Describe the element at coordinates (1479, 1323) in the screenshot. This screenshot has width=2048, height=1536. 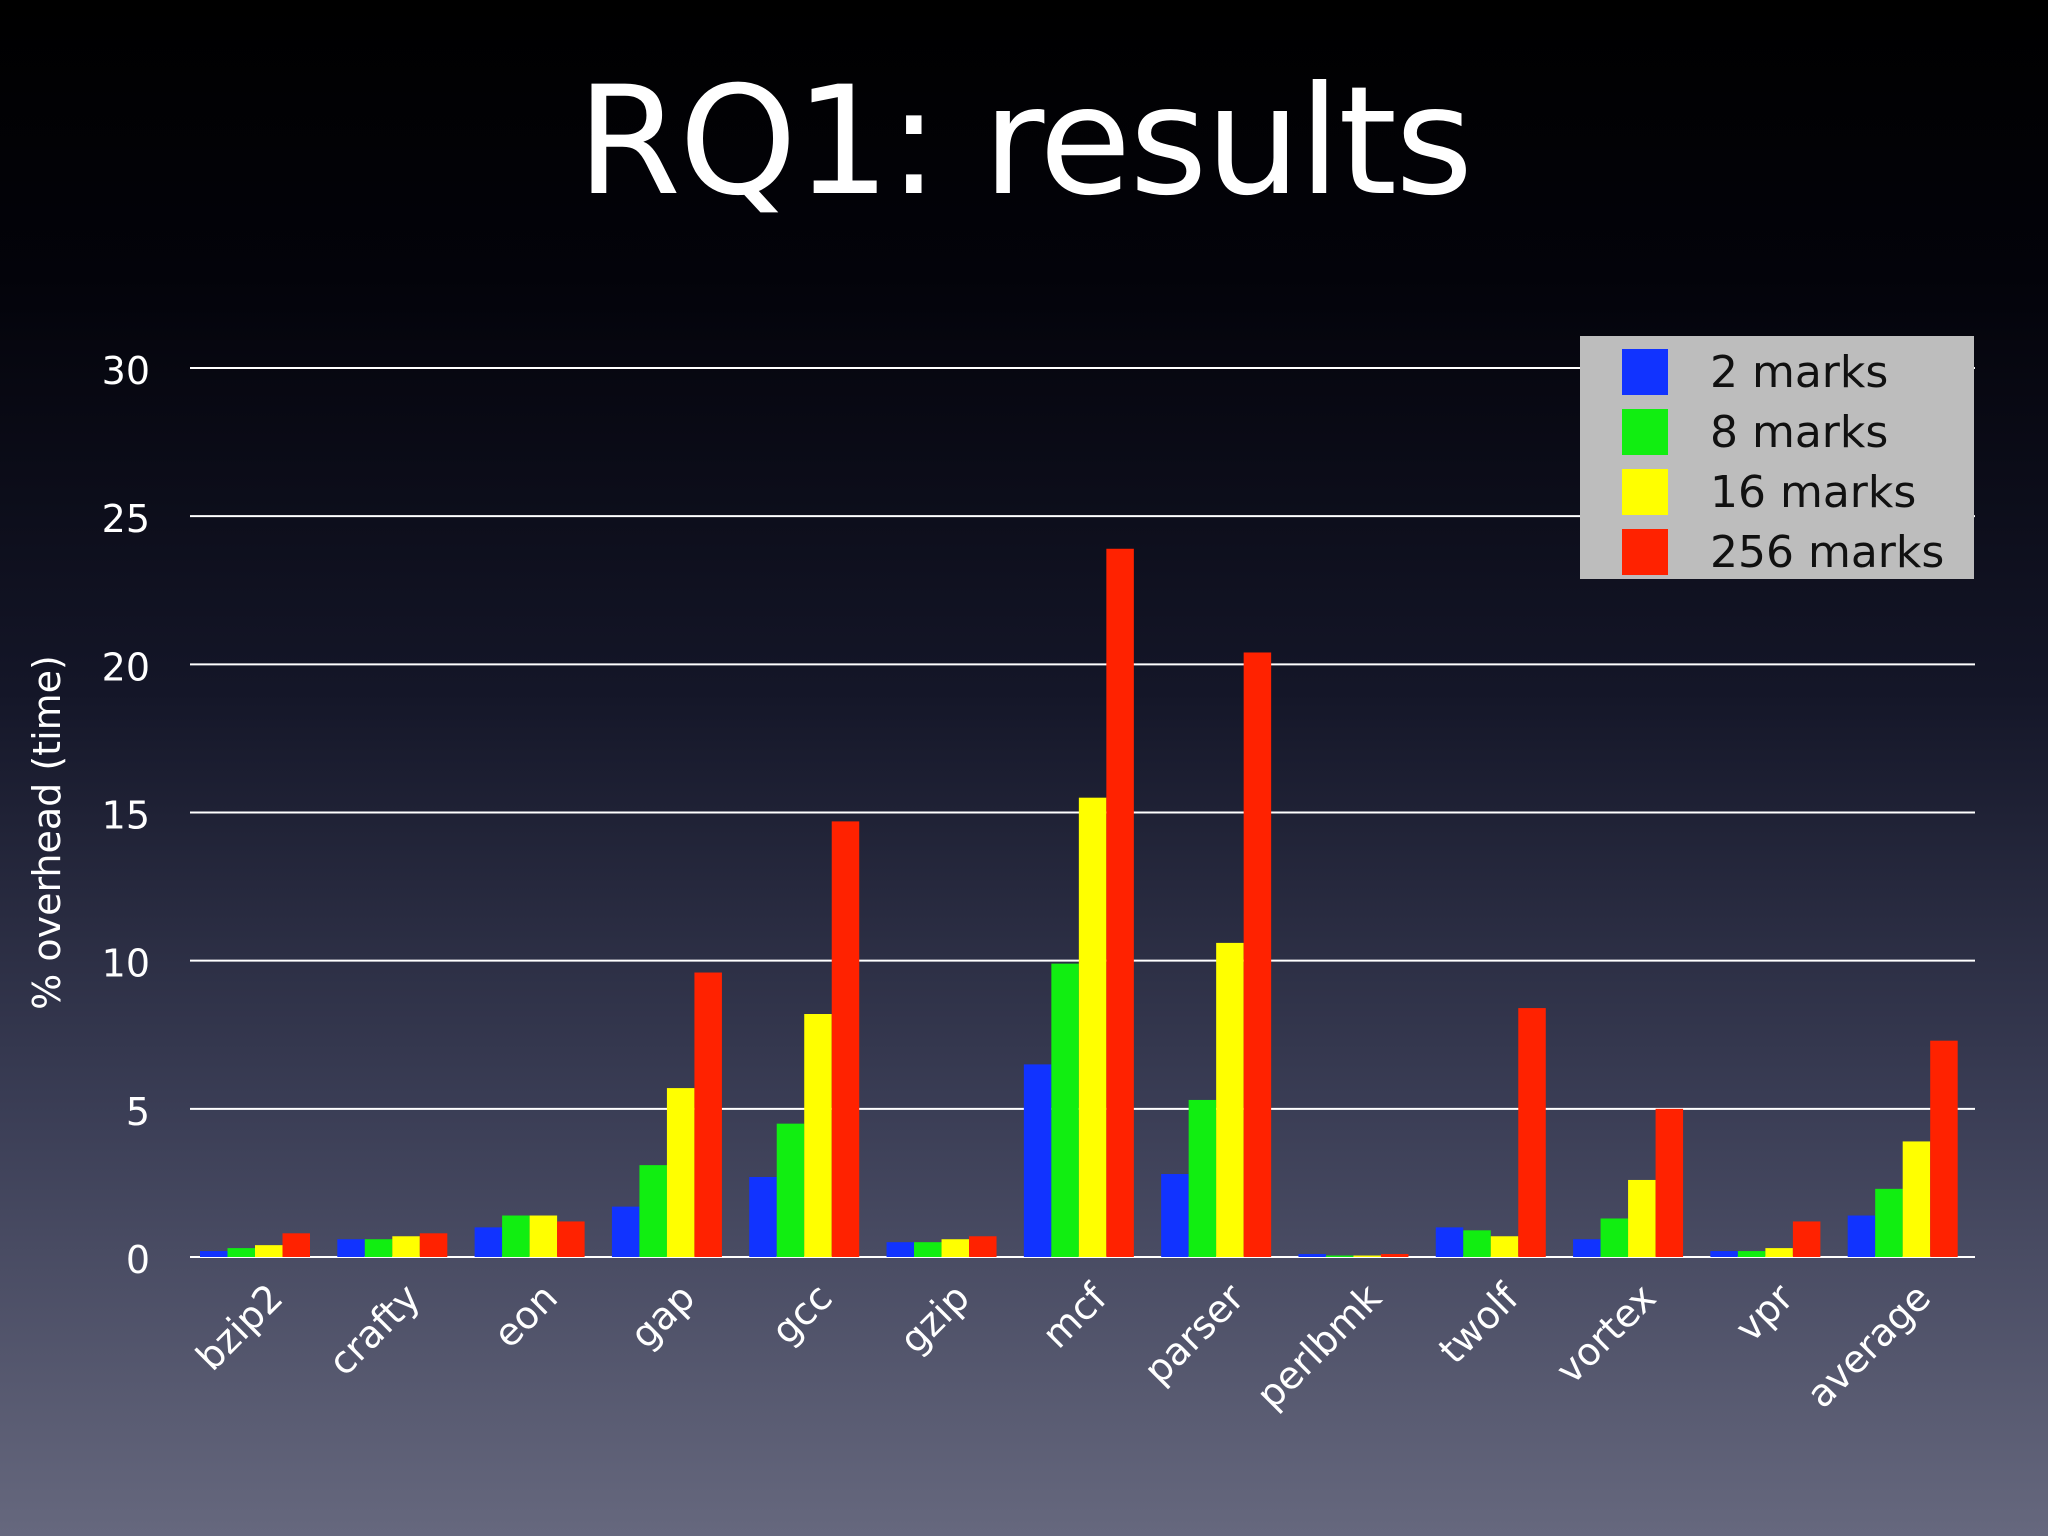
I see `x-tick-label: twolf` at that location.